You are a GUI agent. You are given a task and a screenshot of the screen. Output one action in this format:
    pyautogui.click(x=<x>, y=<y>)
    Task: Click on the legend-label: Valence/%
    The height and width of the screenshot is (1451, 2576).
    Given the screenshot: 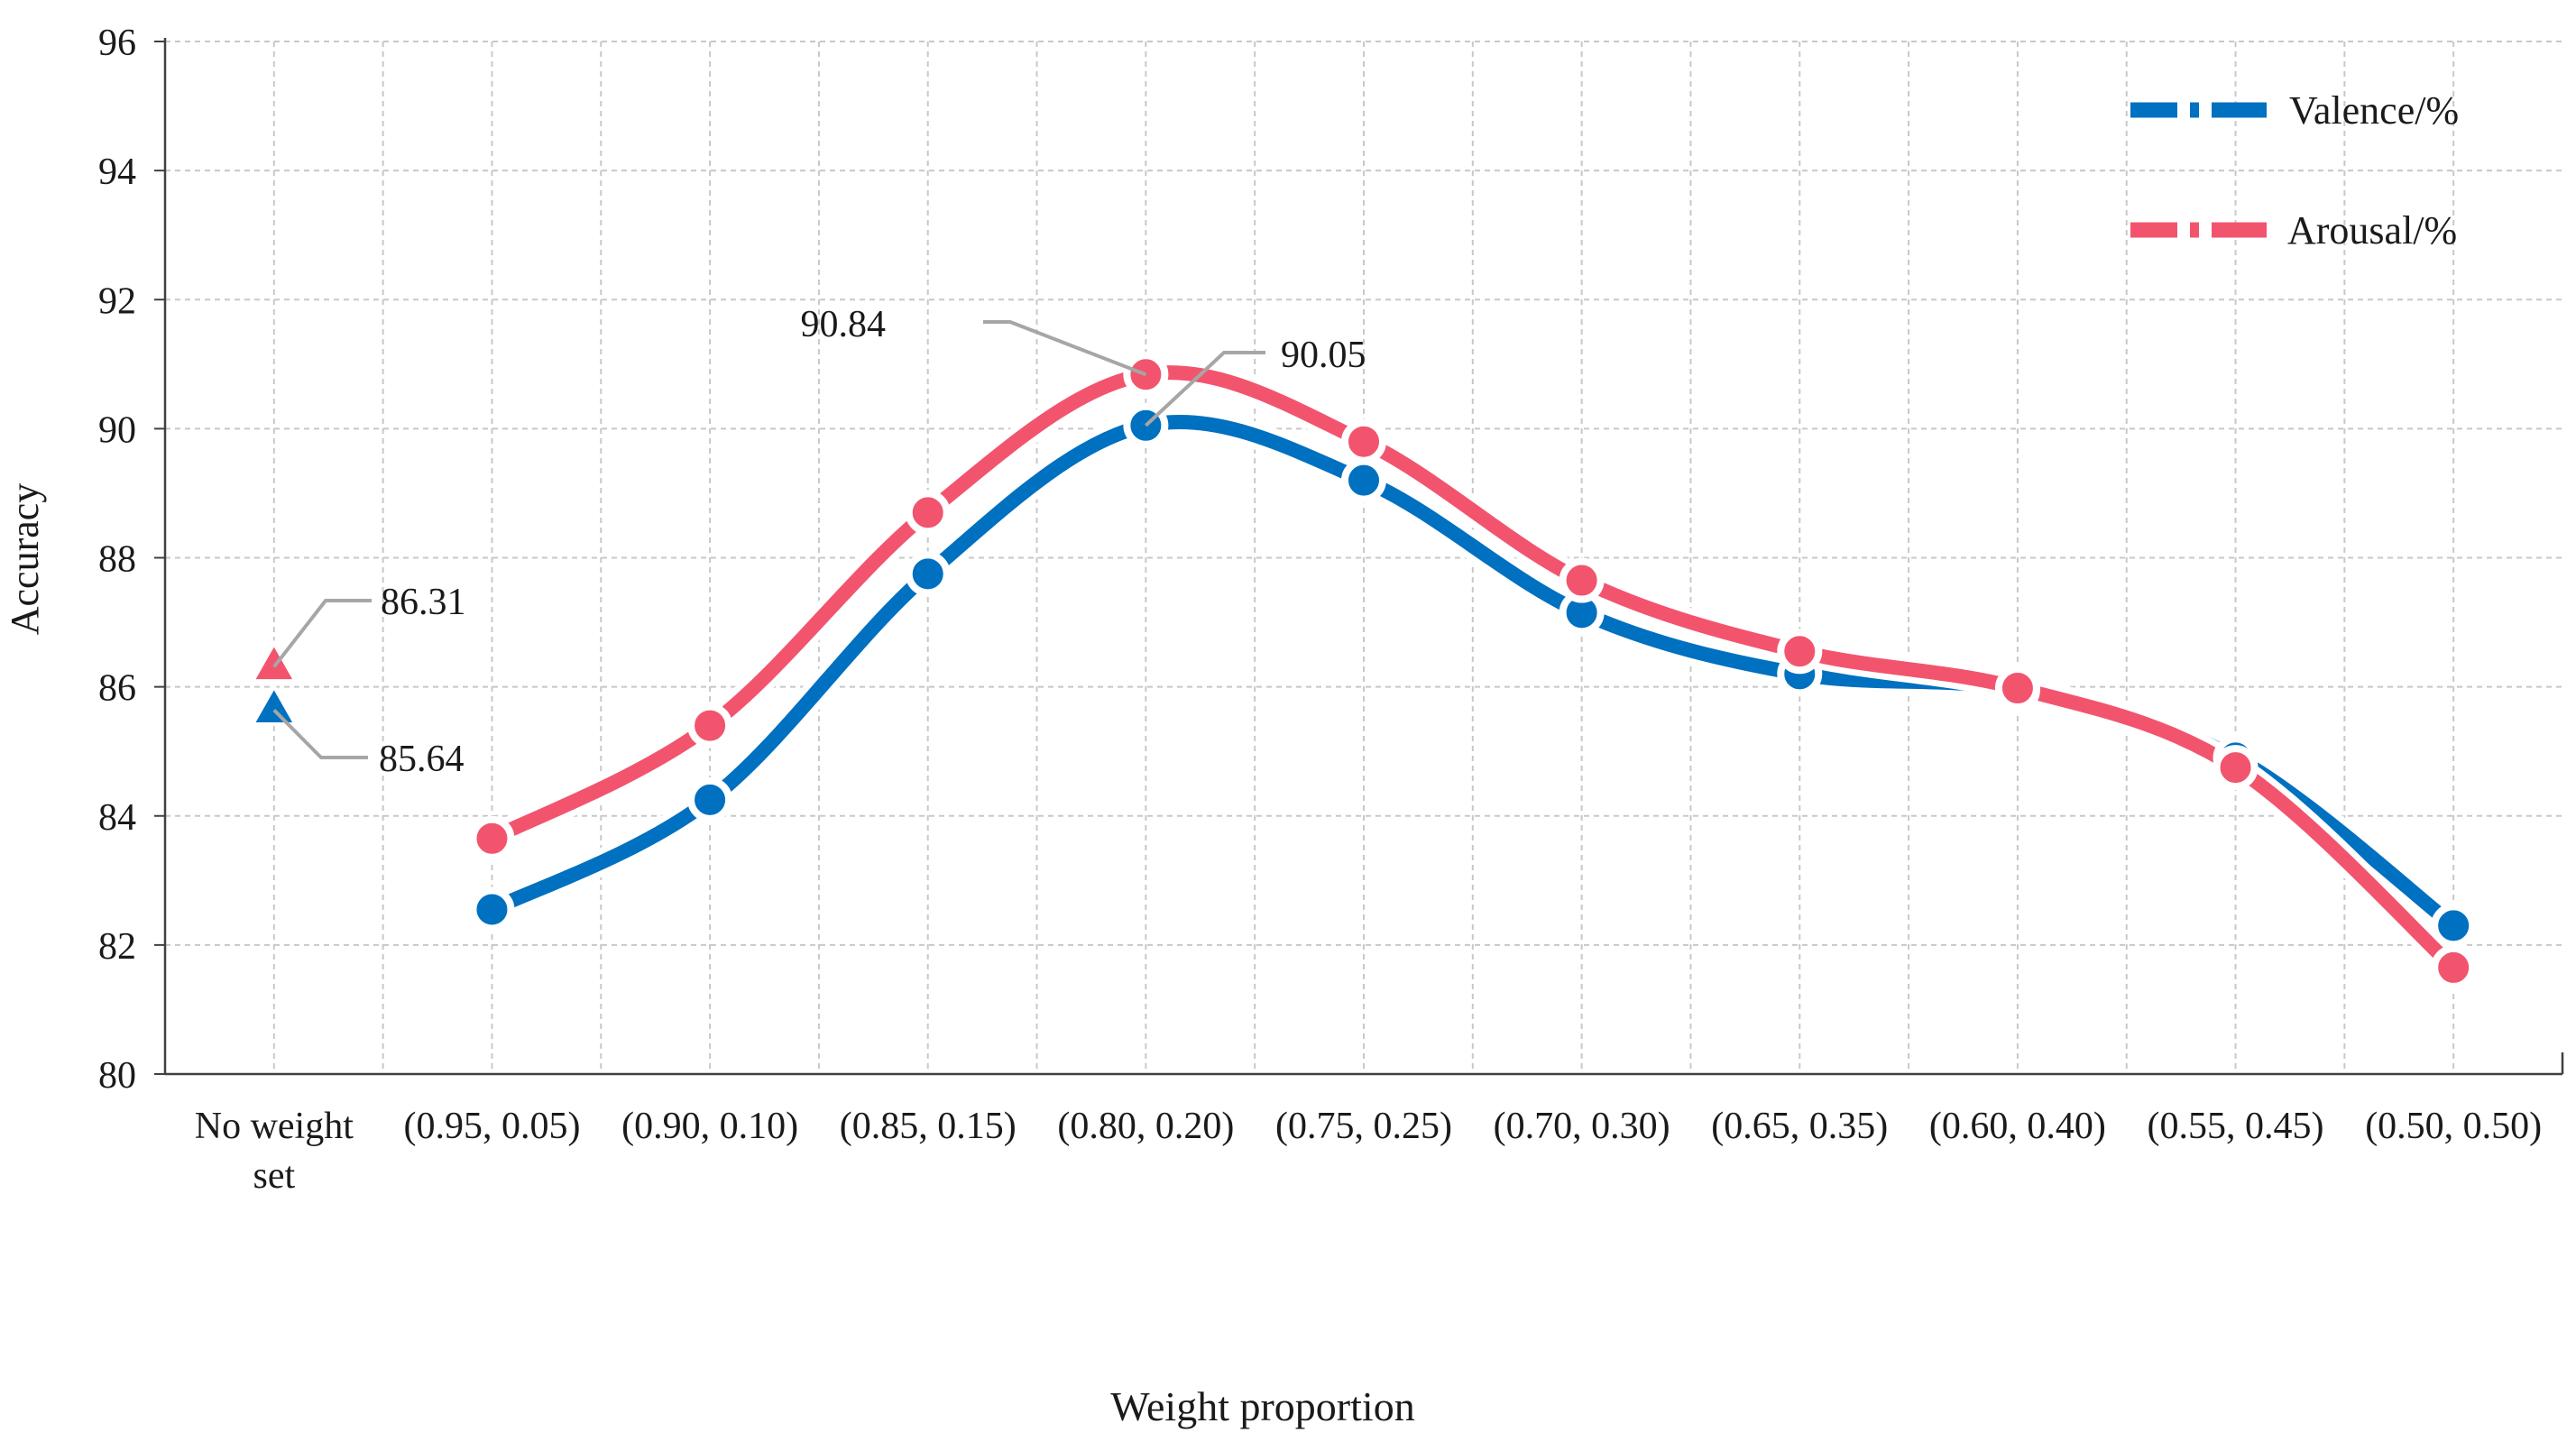 What is the action you would take?
    pyautogui.click(x=2374, y=110)
    